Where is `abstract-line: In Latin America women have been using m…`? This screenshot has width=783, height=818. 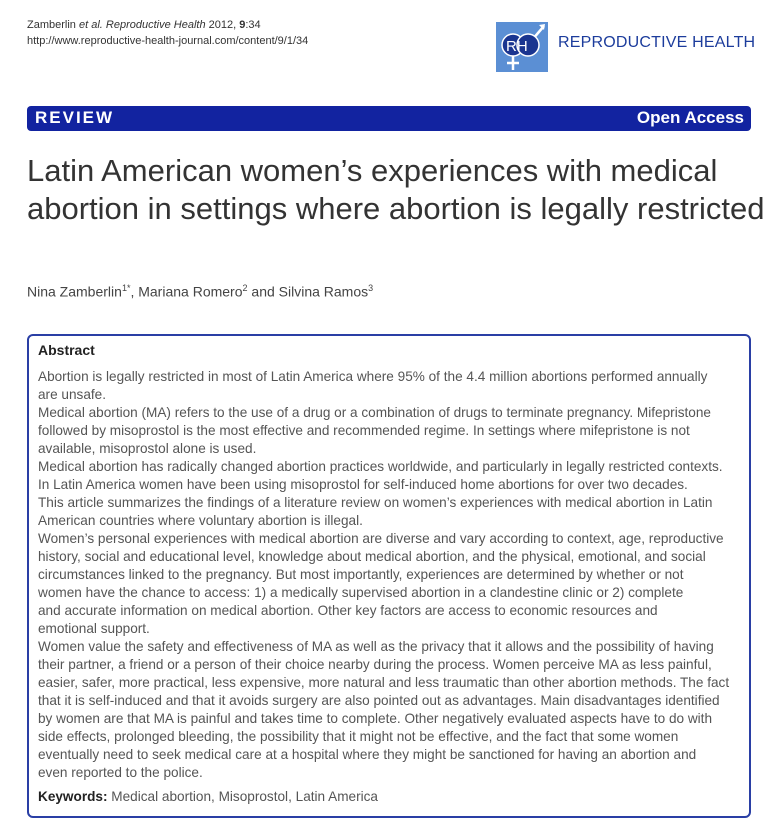 abstract-line: In Latin America women have been using m… is located at coordinates (363, 484).